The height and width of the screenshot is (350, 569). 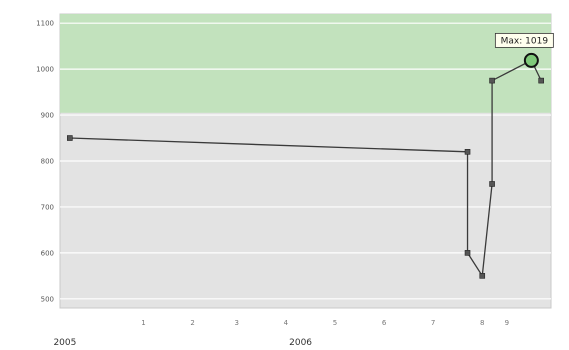 What do you see at coordinates (45, 24) in the screenshot?
I see `y-tick-label: 1100` at bounding box center [45, 24].